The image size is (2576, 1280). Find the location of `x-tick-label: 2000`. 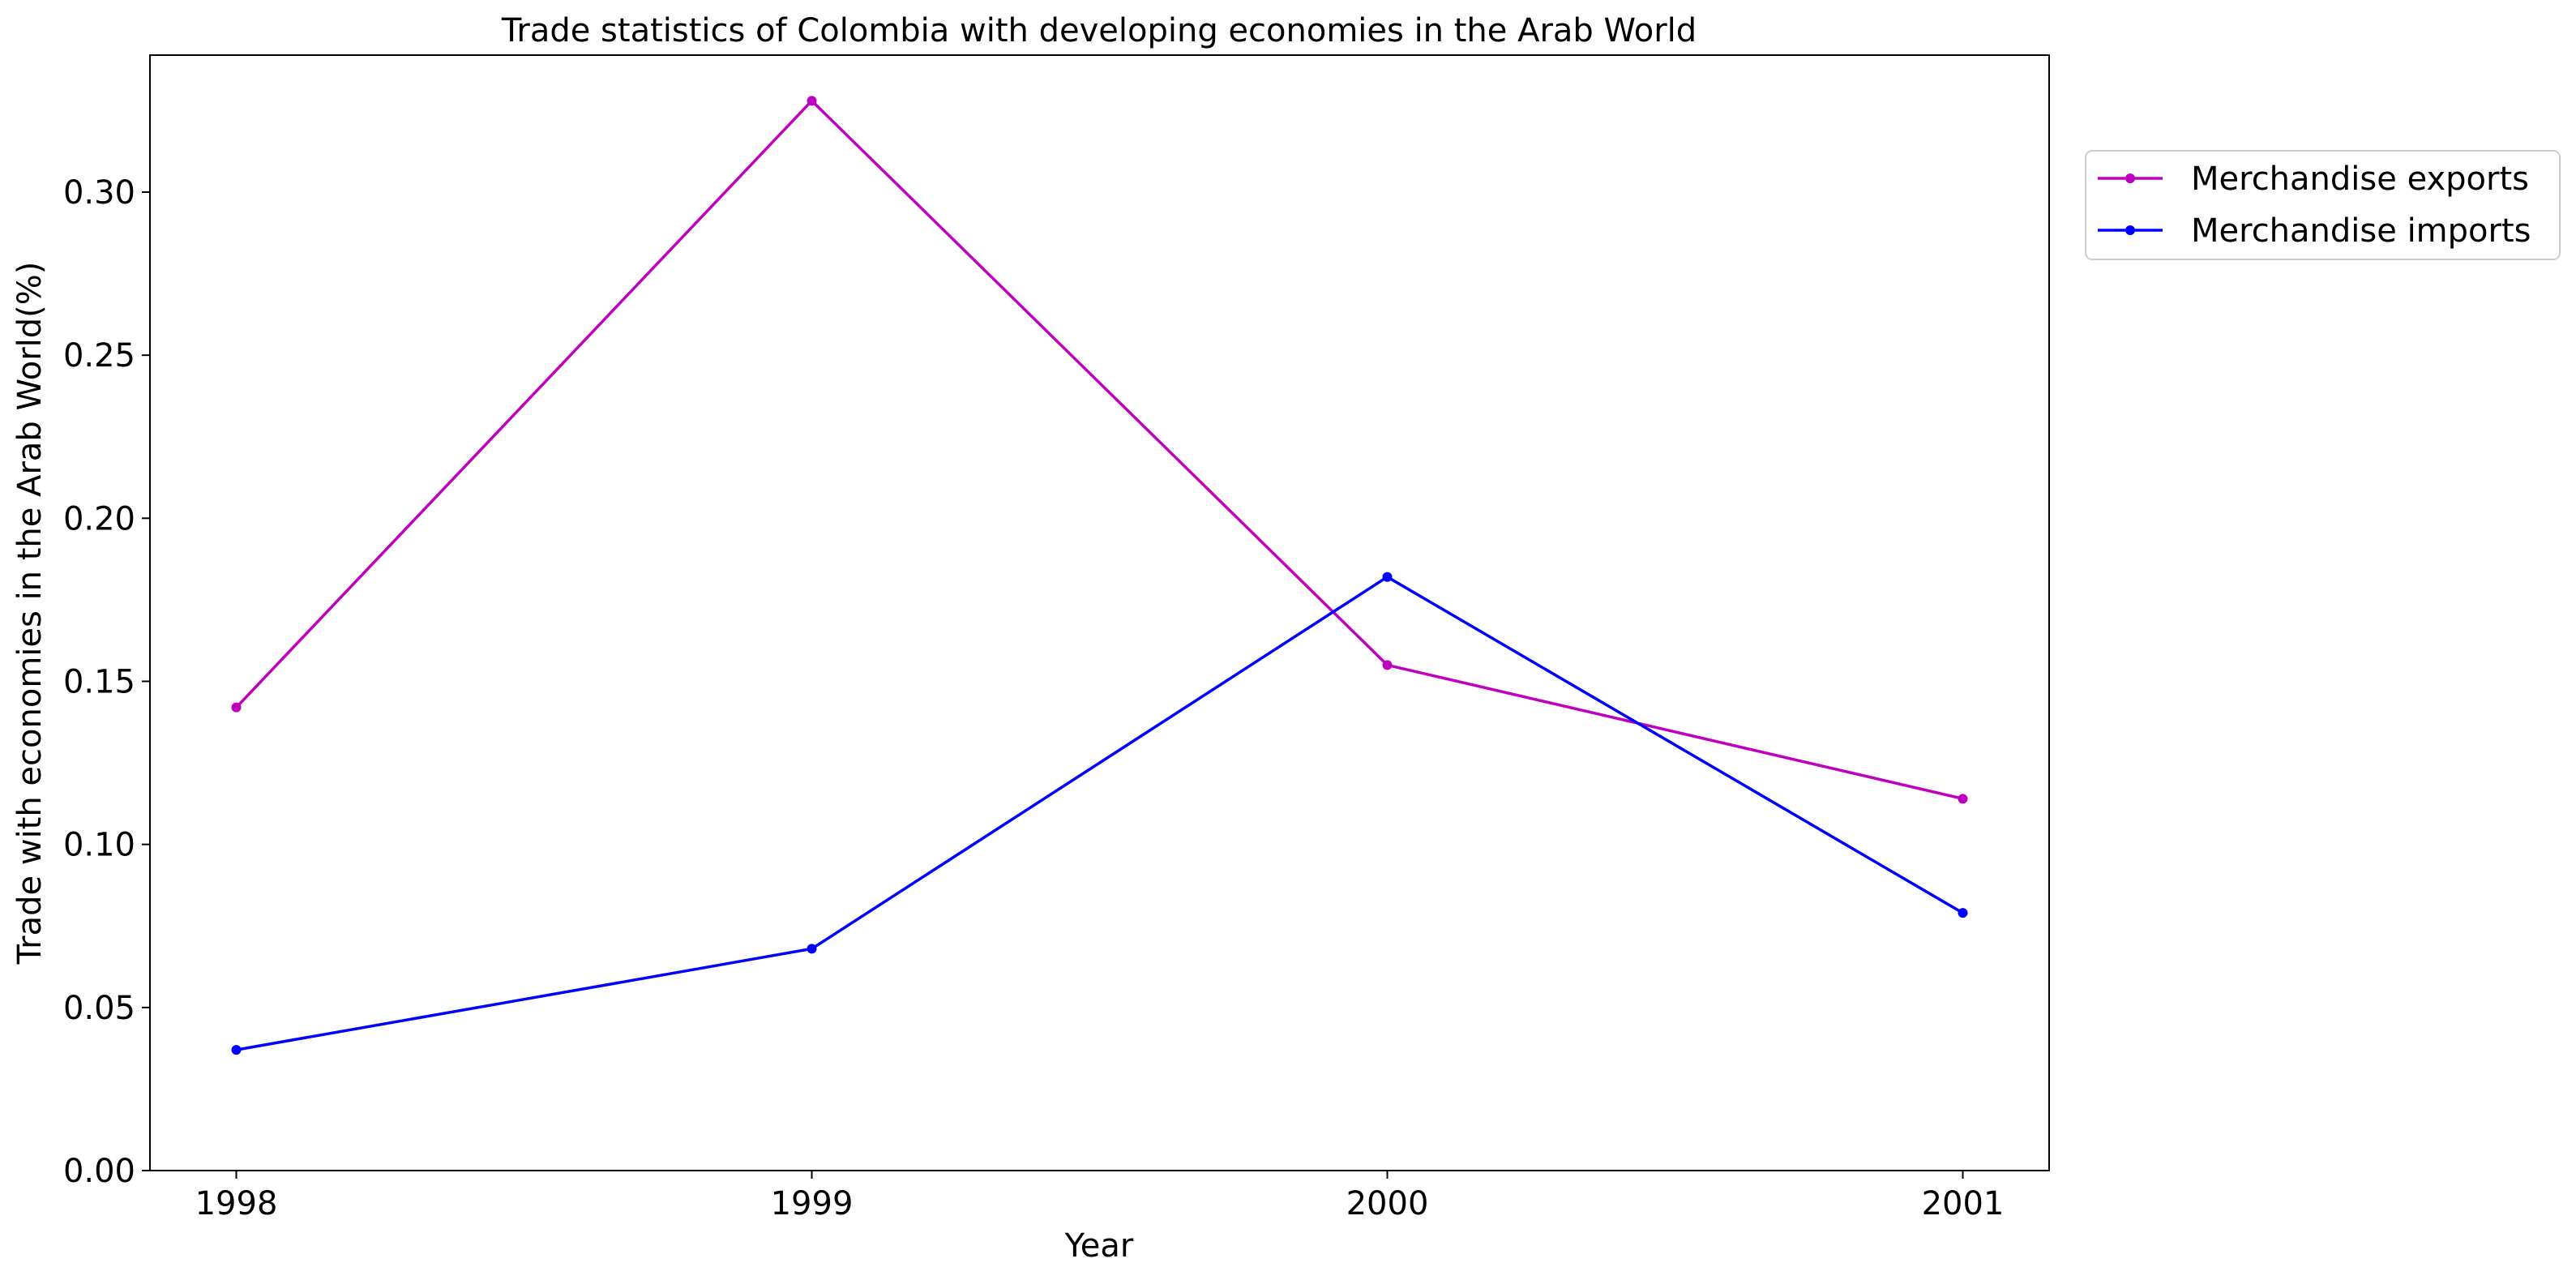

x-tick-label: 2000 is located at coordinates (1387, 1203).